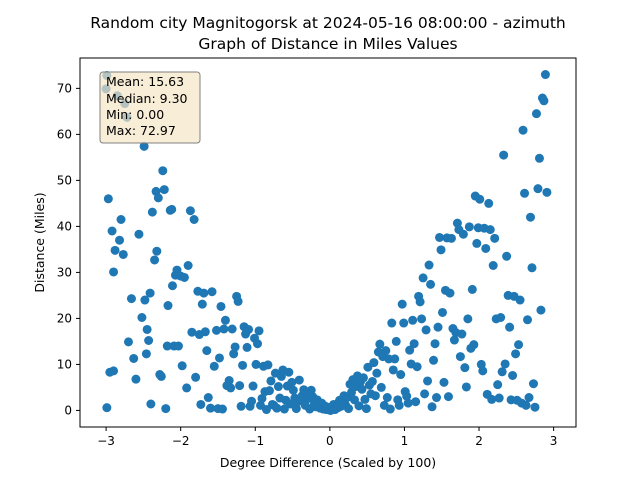 This screenshot has width=640, height=480. What do you see at coordinates (106, 441) in the screenshot?
I see `x-tick-label: −3` at bounding box center [106, 441].